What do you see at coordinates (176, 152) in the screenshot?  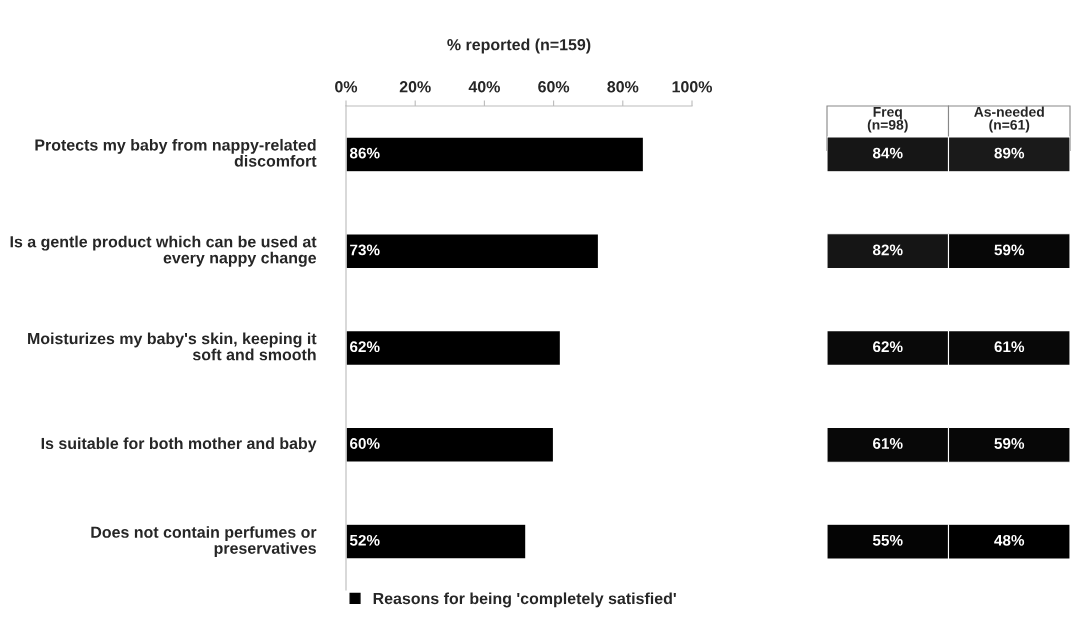 I see `y-tick-label: Protects my baby from nappy-related discomfort` at bounding box center [176, 152].